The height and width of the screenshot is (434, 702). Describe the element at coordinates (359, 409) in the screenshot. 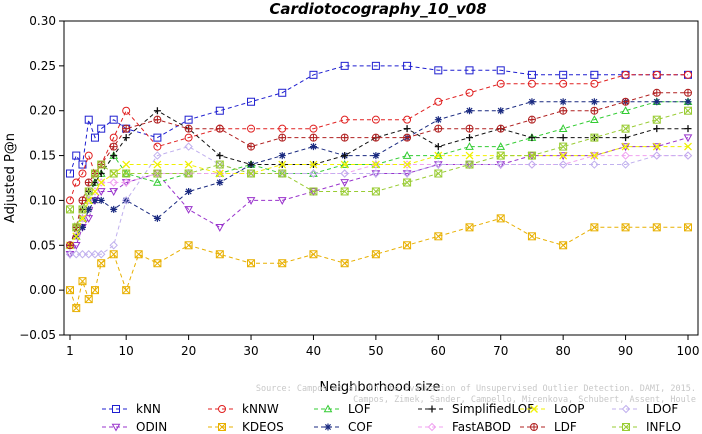

I see `legend-label-lof: LOF` at that location.